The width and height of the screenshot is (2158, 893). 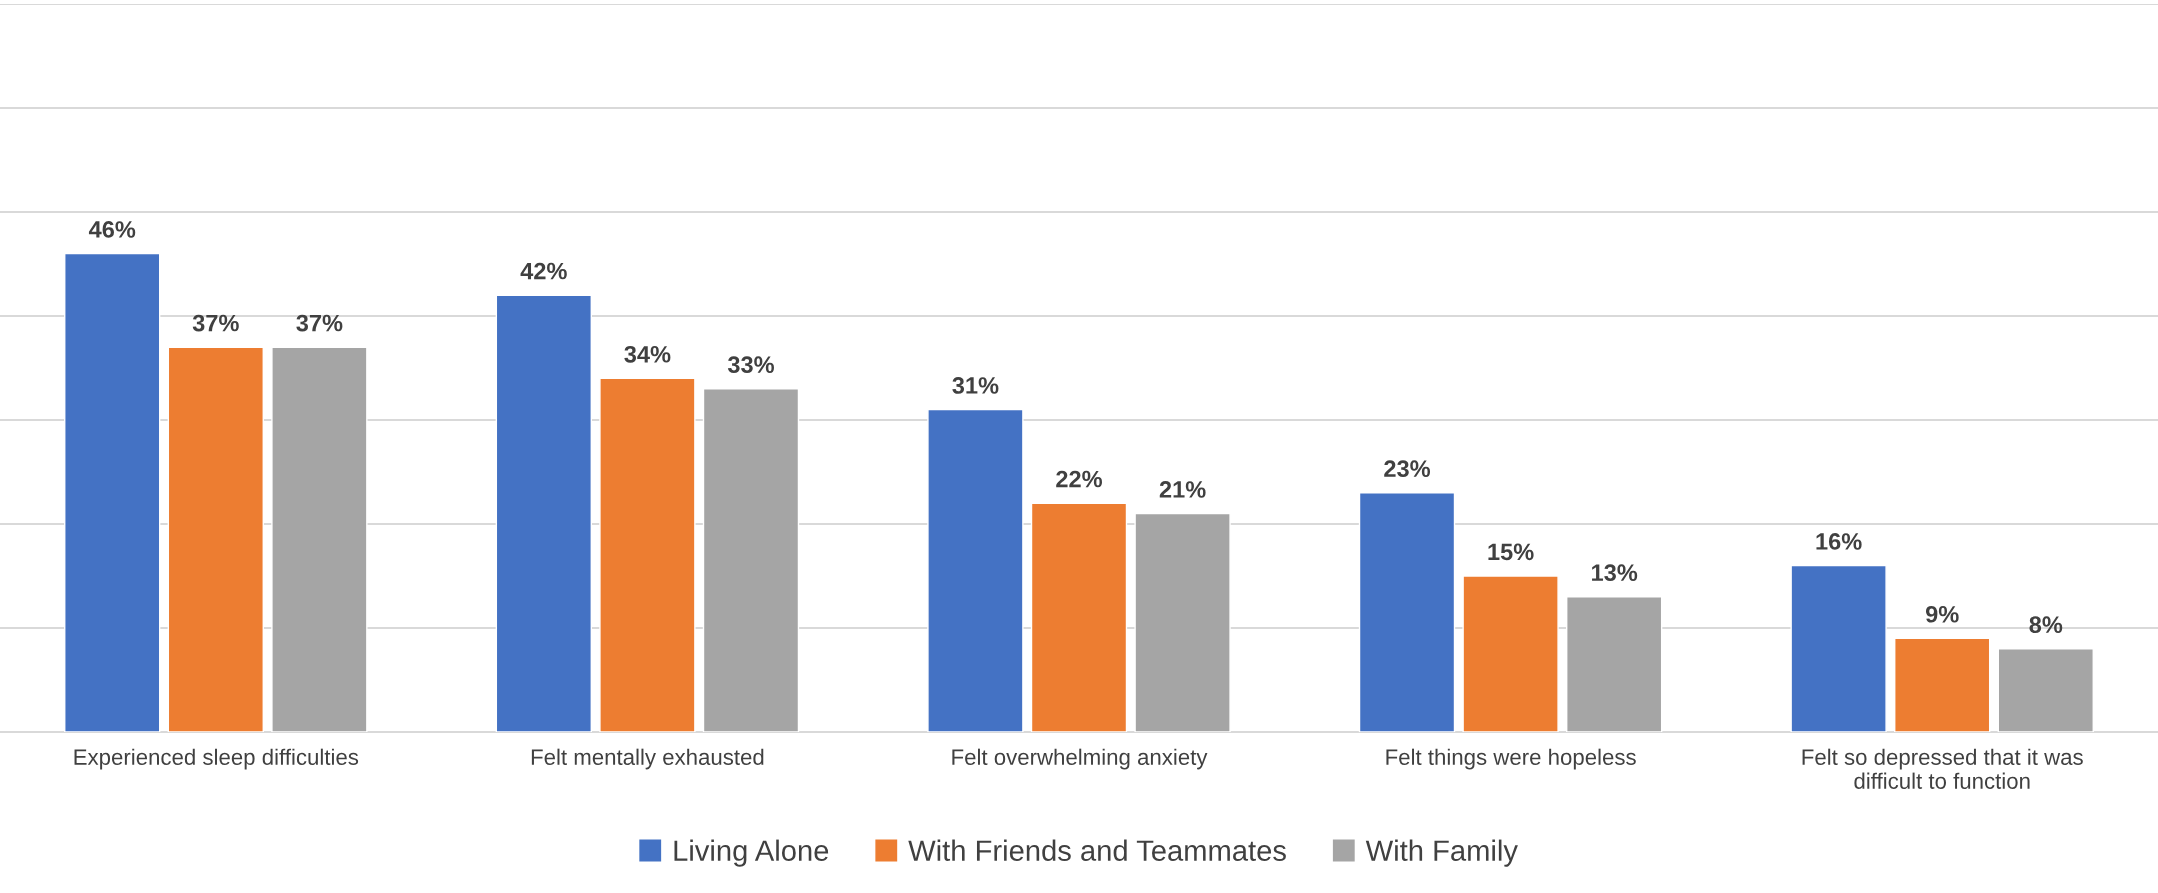 What do you see at coordinates (1080, 759) in the screenshot?
I see `x-tick-label: Felt overwhelming anxiety` at bounding box center [1080, 759].